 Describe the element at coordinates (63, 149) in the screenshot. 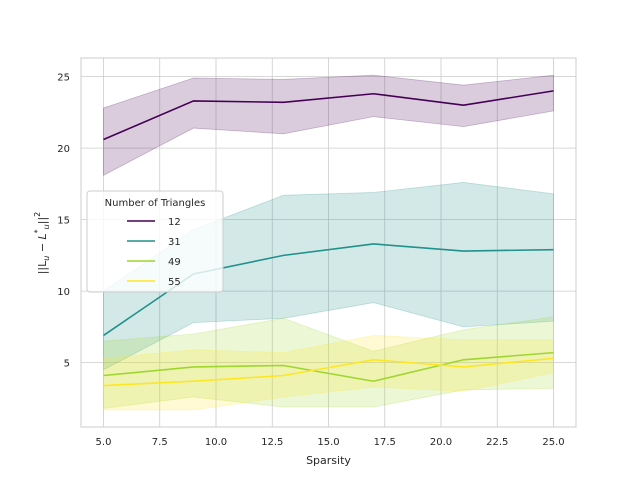

I see `y-tick-label: 20` at that location.